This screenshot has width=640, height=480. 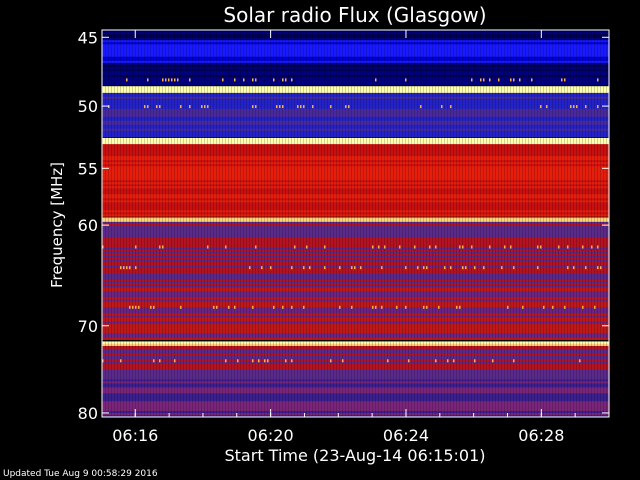 What do you see at coordinates (88, 168) in the screenshot?
I see `y-tick-label: 55` at bounding box center [88, 168].